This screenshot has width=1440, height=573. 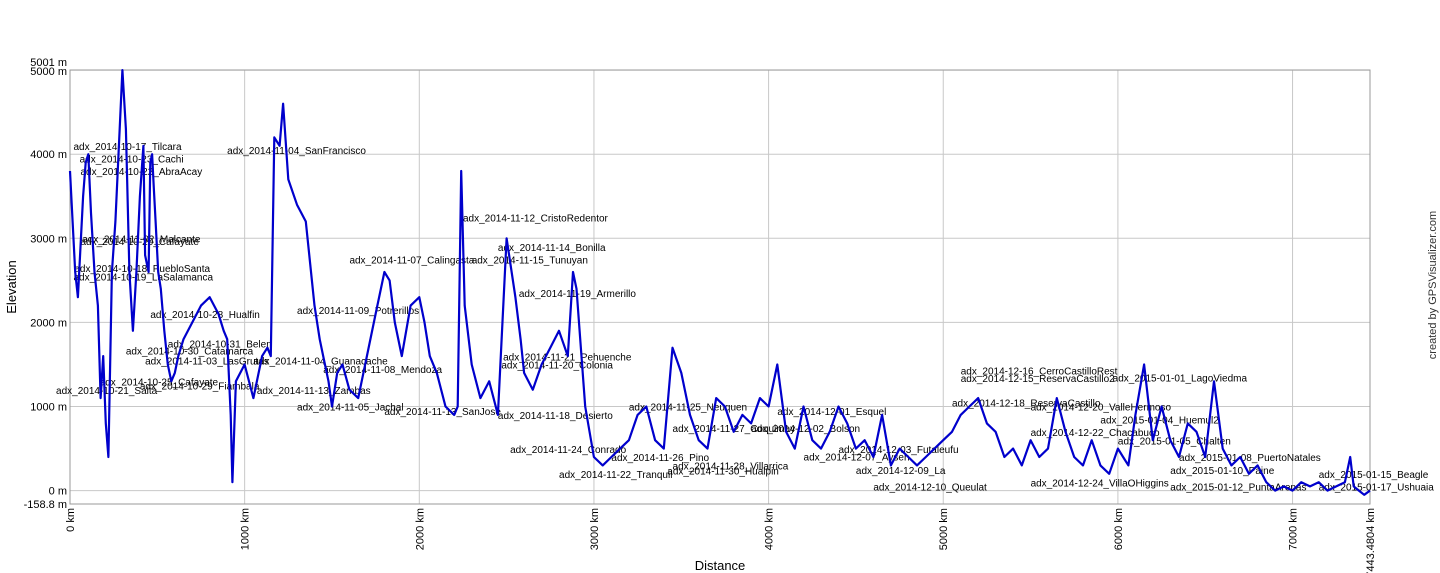 What do you see at coordinates (901, 471) in the screenshot?
I see `waypoint-label: adx_2014-12-09_La` at bounding box center [901, 471].